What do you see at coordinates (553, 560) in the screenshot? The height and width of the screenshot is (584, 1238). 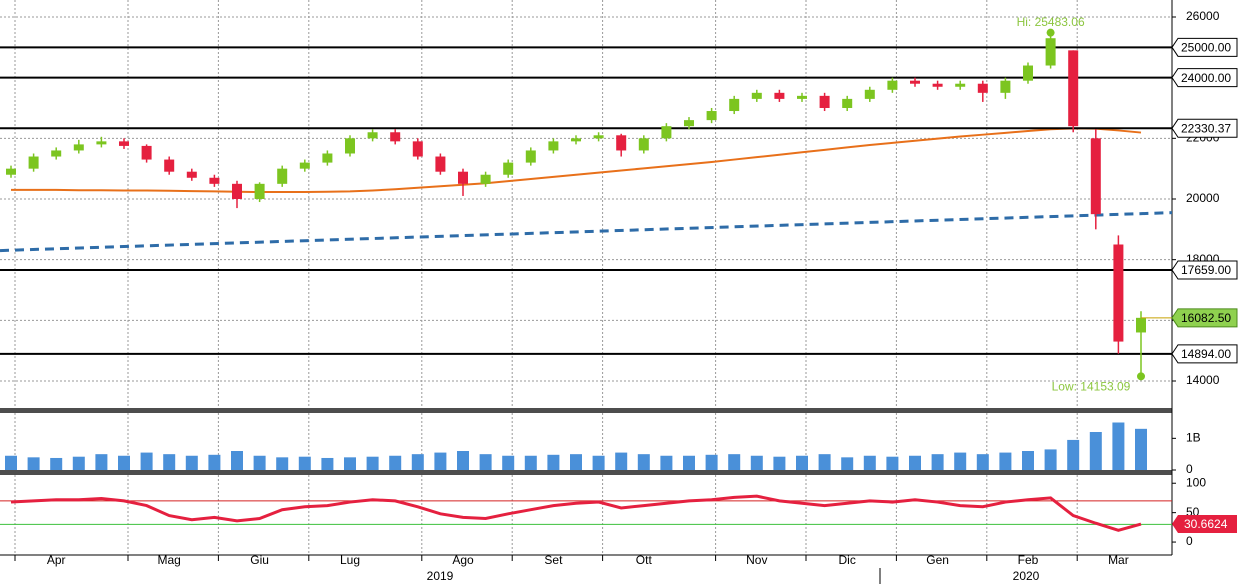 I see `x-tick-label: Set` at bounding box center [553, 560].